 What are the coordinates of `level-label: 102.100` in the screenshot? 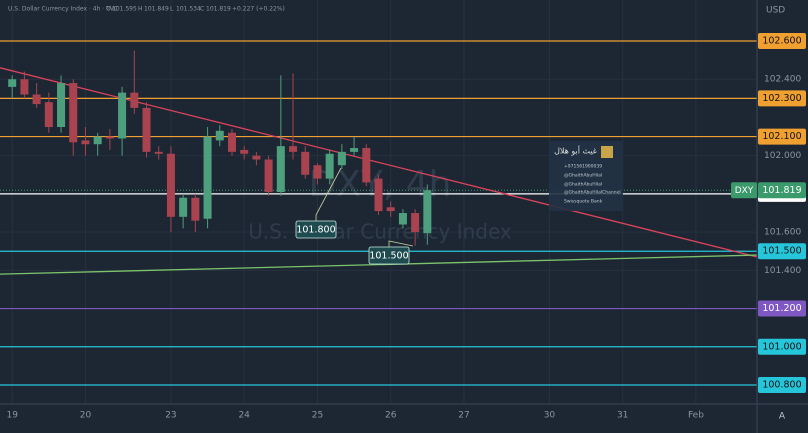 It's located at (781, 136).